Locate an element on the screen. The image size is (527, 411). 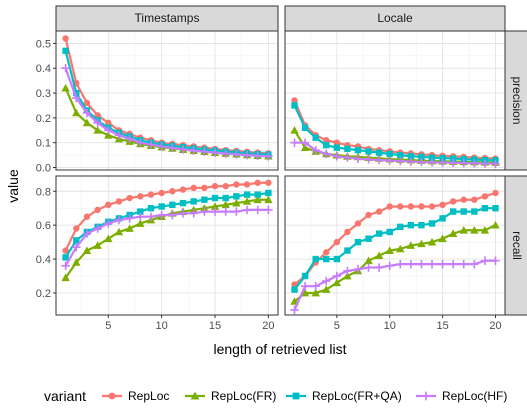
x-tick-label: 5 is located at coordinates (108, 326).